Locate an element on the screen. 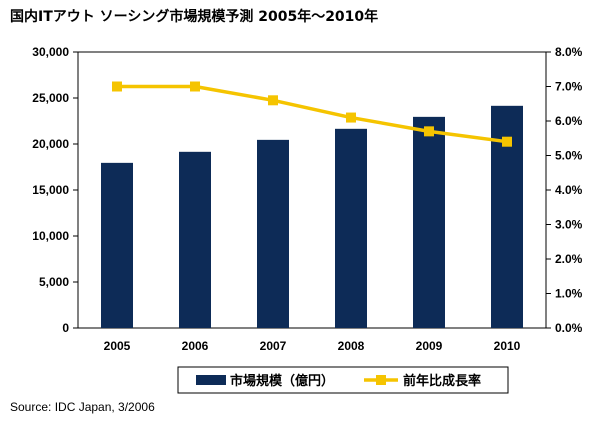 The height and width of the screenshot is (429, 605). left-axis-tick-label: 0 is located at coordinates (65, 328).